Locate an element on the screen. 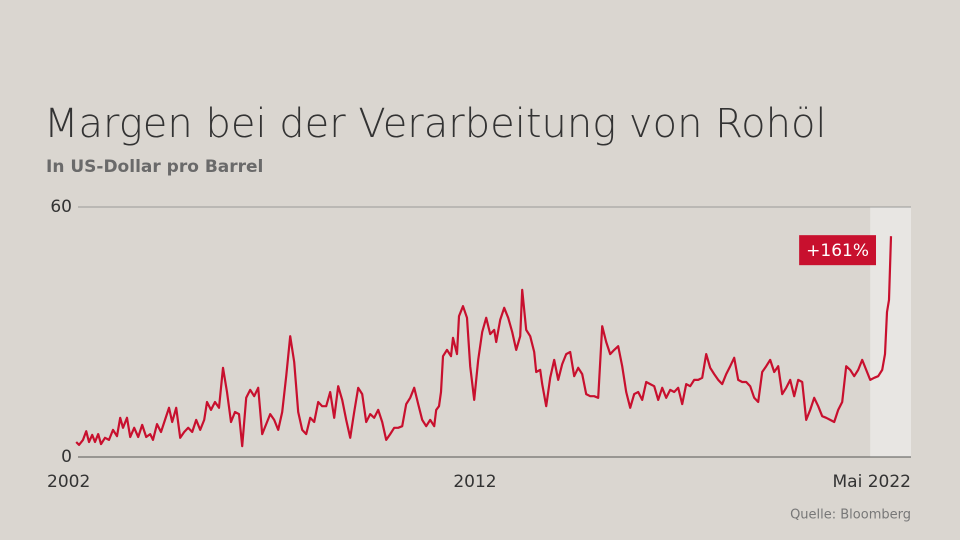  x-tick-label: Mai 2022 is located at coordinates (872, 482).